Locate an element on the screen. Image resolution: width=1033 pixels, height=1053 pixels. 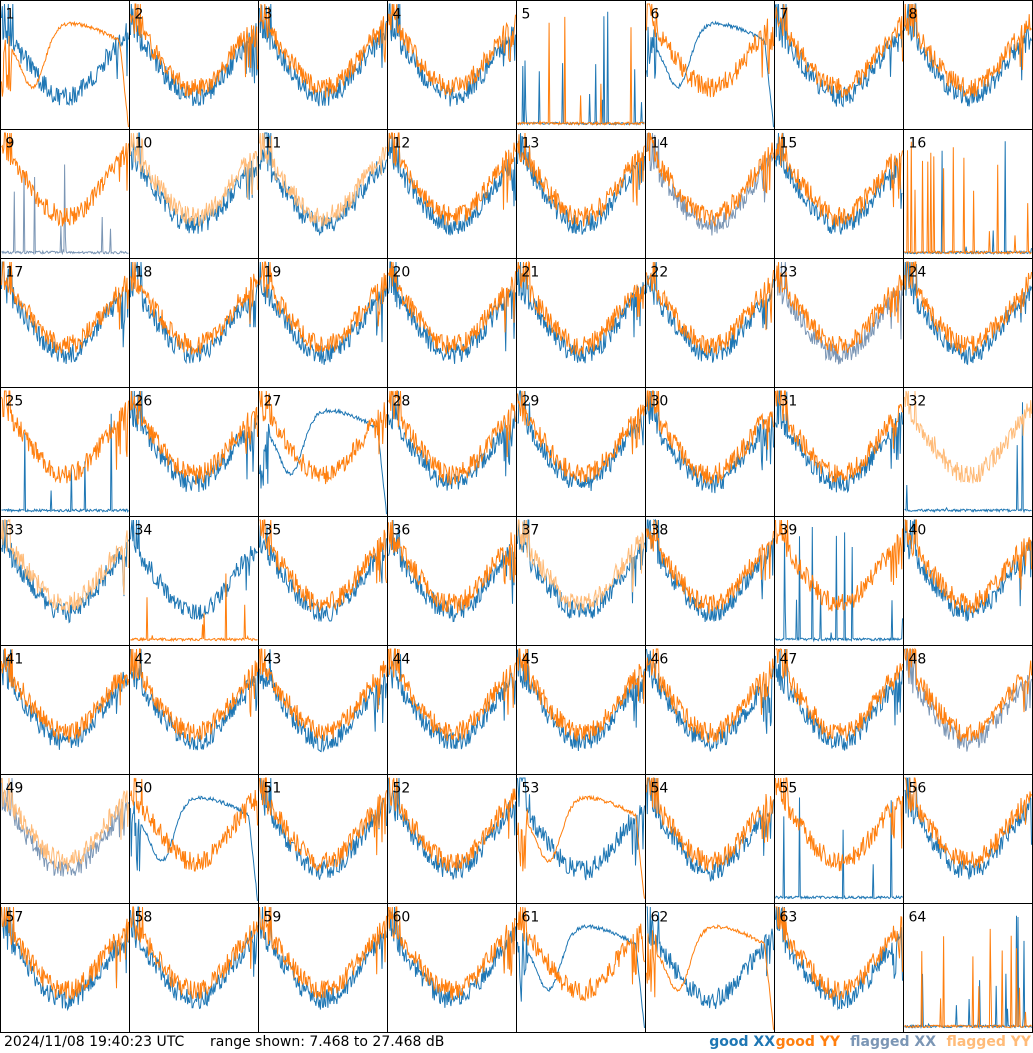
timestamp: 2024/11/08 19:40:23 UTC is located at coordinates (94, 1042).